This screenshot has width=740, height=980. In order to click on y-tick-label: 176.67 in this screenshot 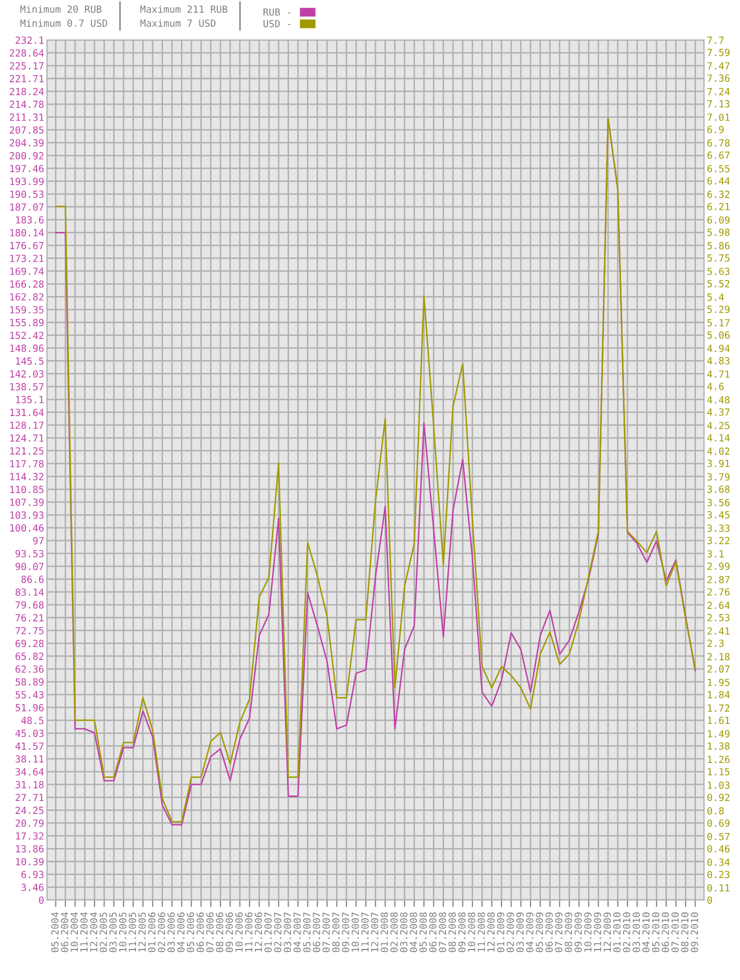, I will do `click(27, 246)`.